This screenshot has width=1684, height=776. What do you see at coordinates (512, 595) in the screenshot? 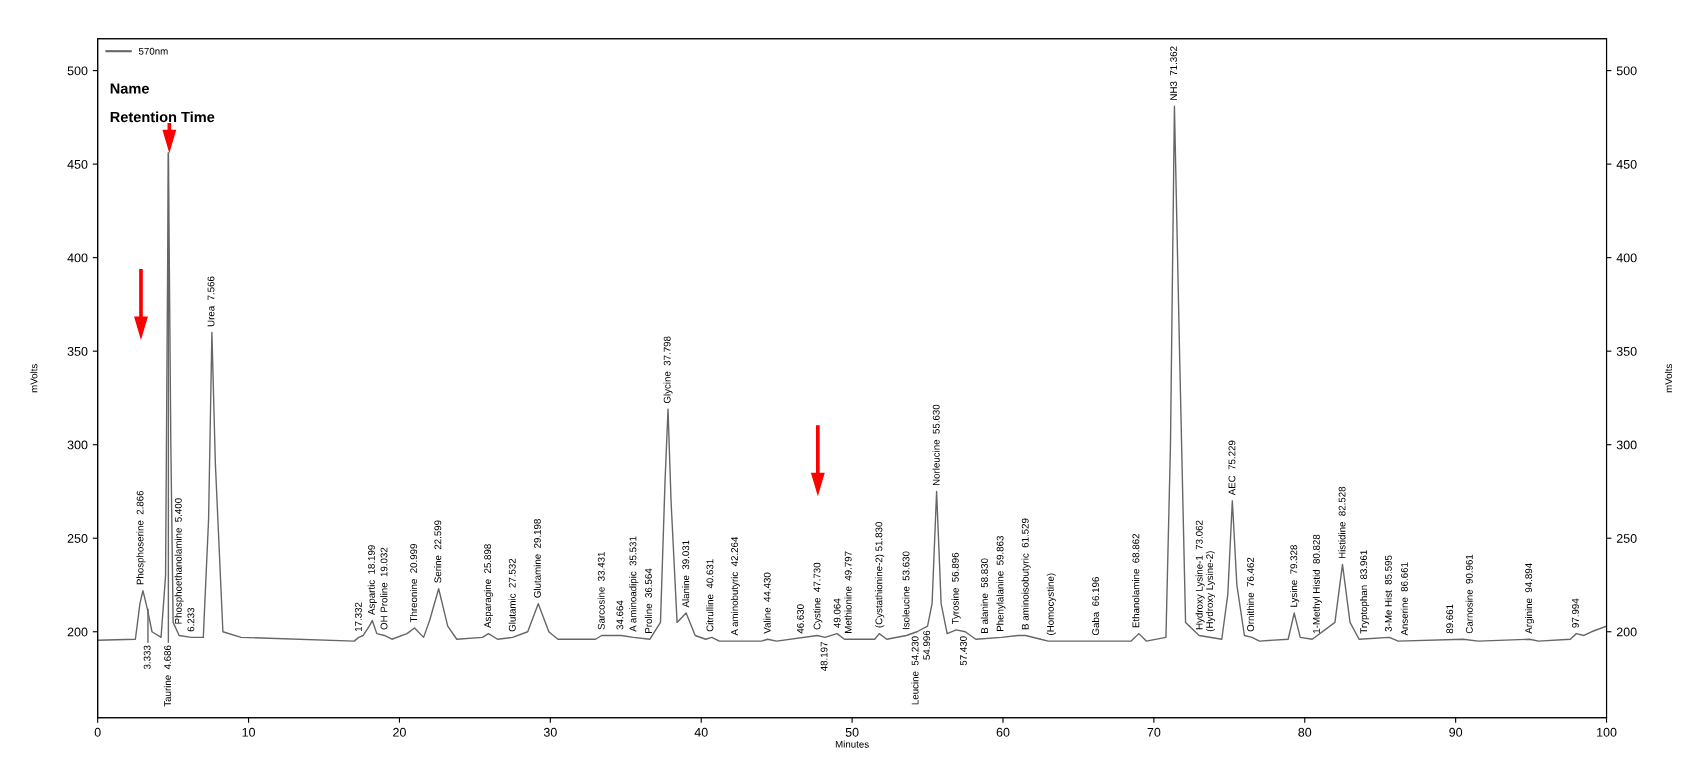
I see `annotation: Glutamic 27.532` at bounding box center [512, 595].